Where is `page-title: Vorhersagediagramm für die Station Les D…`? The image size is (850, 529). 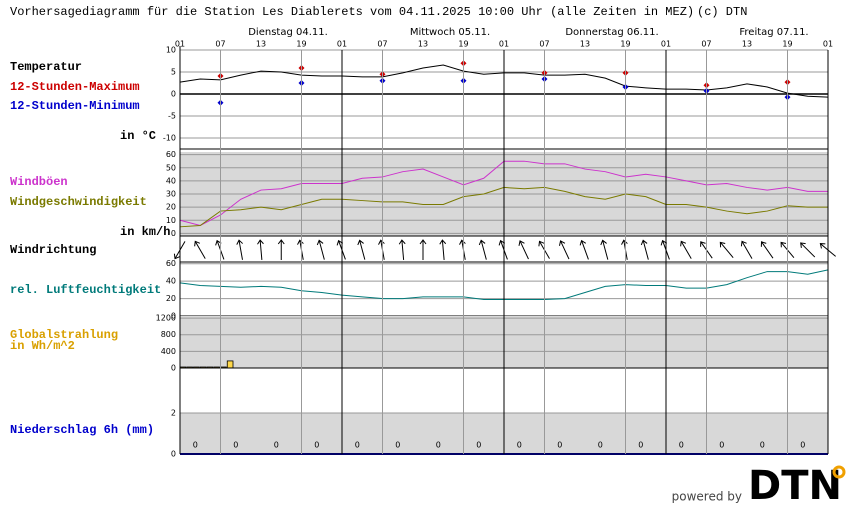 page-title: Vorhersagediagramm für die Station Les D… is located at coordinates (352, 12).